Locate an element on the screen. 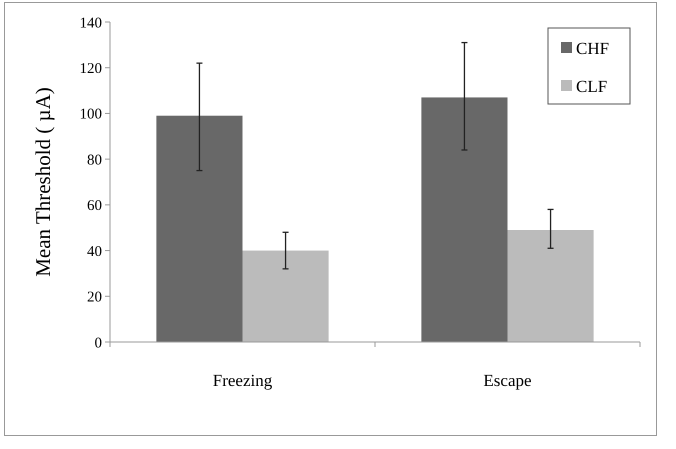  y-tick-label: 100 is located at coordinates (91, 114).